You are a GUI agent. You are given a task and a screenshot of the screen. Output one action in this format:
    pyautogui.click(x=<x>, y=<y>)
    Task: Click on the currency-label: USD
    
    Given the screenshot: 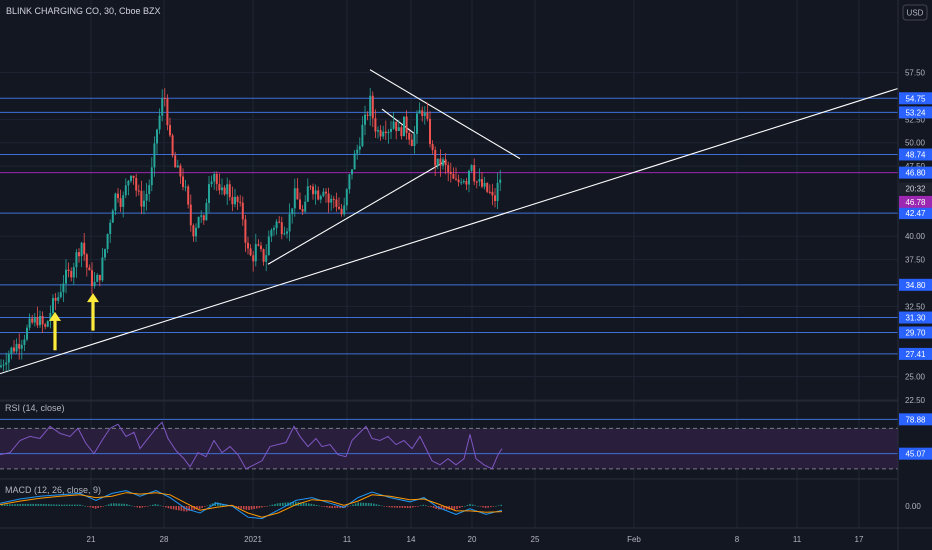 What is the action you would take?
    pyautogui.click(x=915, y=13)
    